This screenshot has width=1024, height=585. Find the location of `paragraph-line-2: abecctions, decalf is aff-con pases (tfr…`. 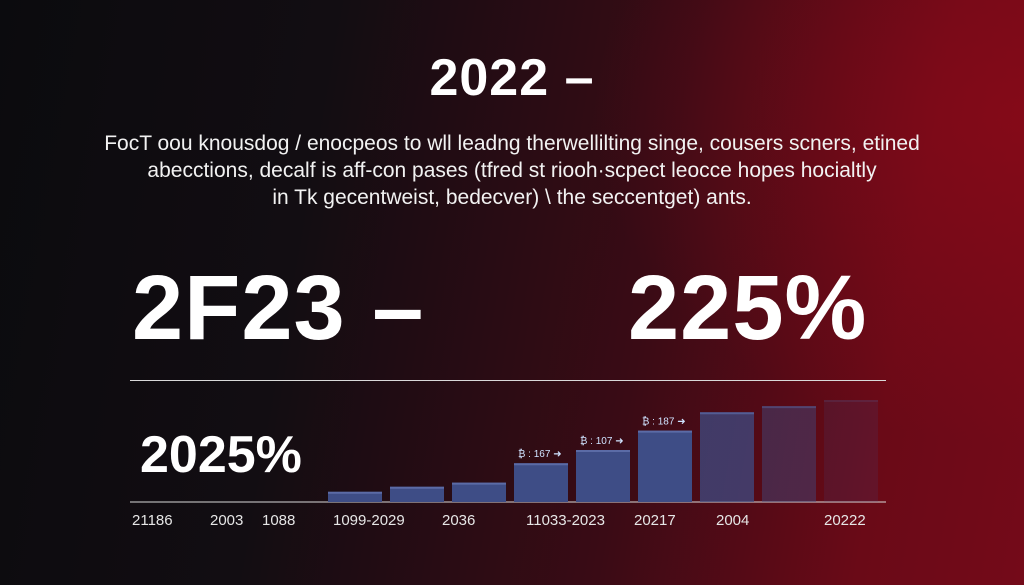

paragraph-line-2: abecctions, decalf is aff-con pases (tfr… is located at coordinates (512, 170).